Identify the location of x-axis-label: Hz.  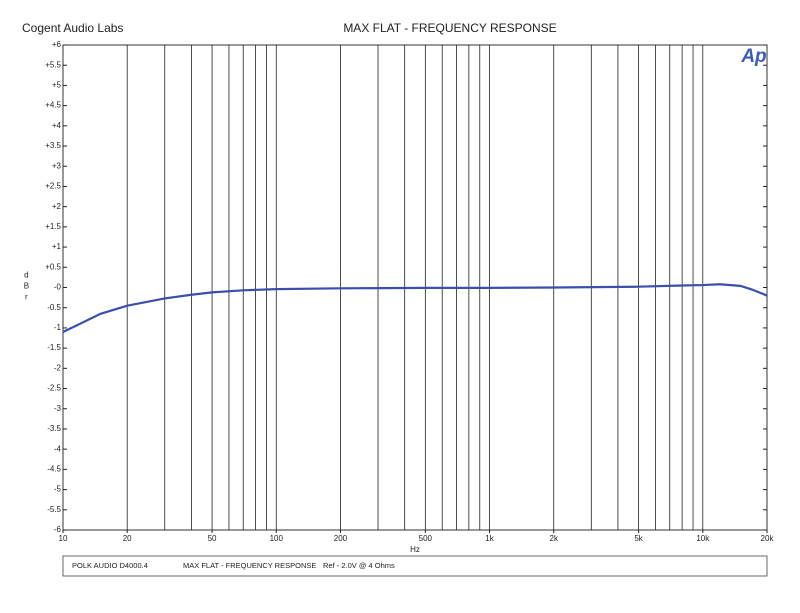
(415, 549).